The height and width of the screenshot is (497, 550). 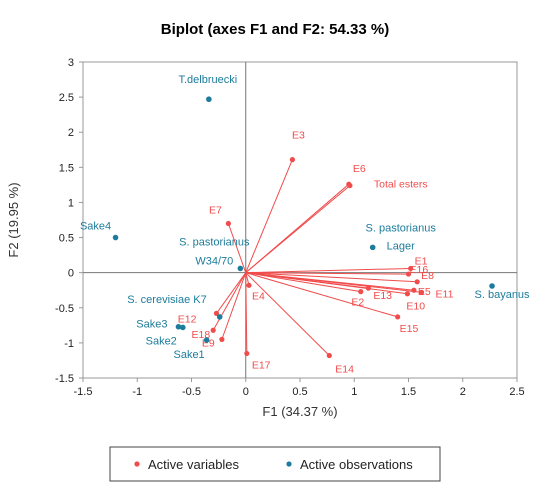 I want to click on y-tick-label: 2, so click(x=71, y=133).